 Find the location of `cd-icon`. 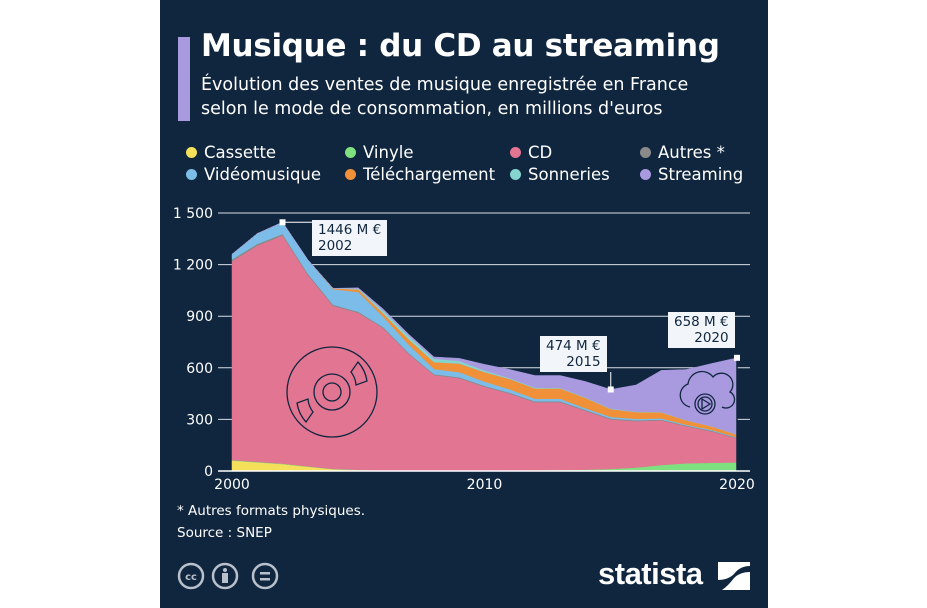

cd-icon is located at coordinates (332, 392).